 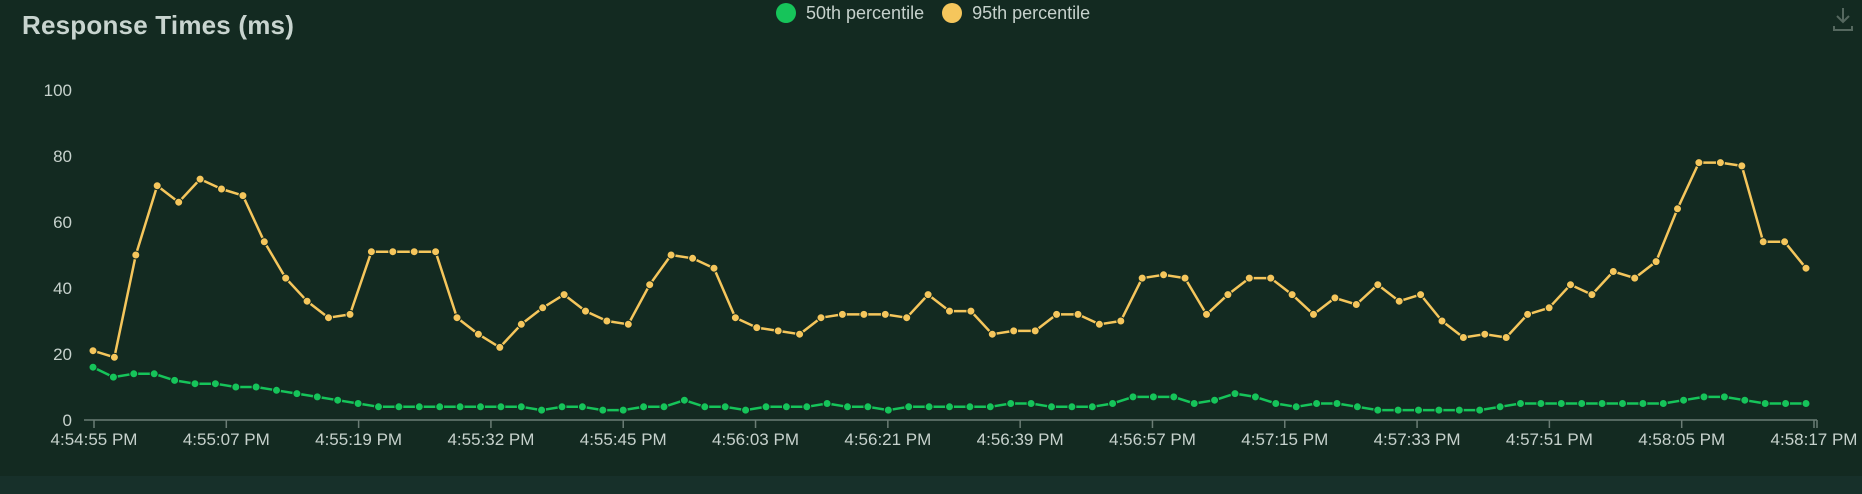 What do you see at coordinates (1843, 19) in the screenshot?
I see `download-icon` at bounding box center [1843, 19].